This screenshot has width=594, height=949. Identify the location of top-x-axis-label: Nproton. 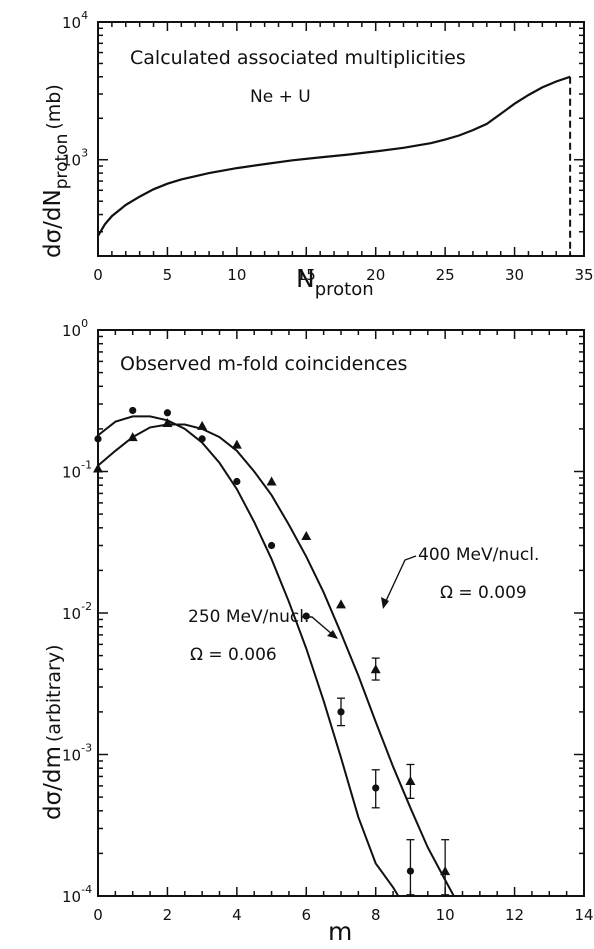
(335, 282).